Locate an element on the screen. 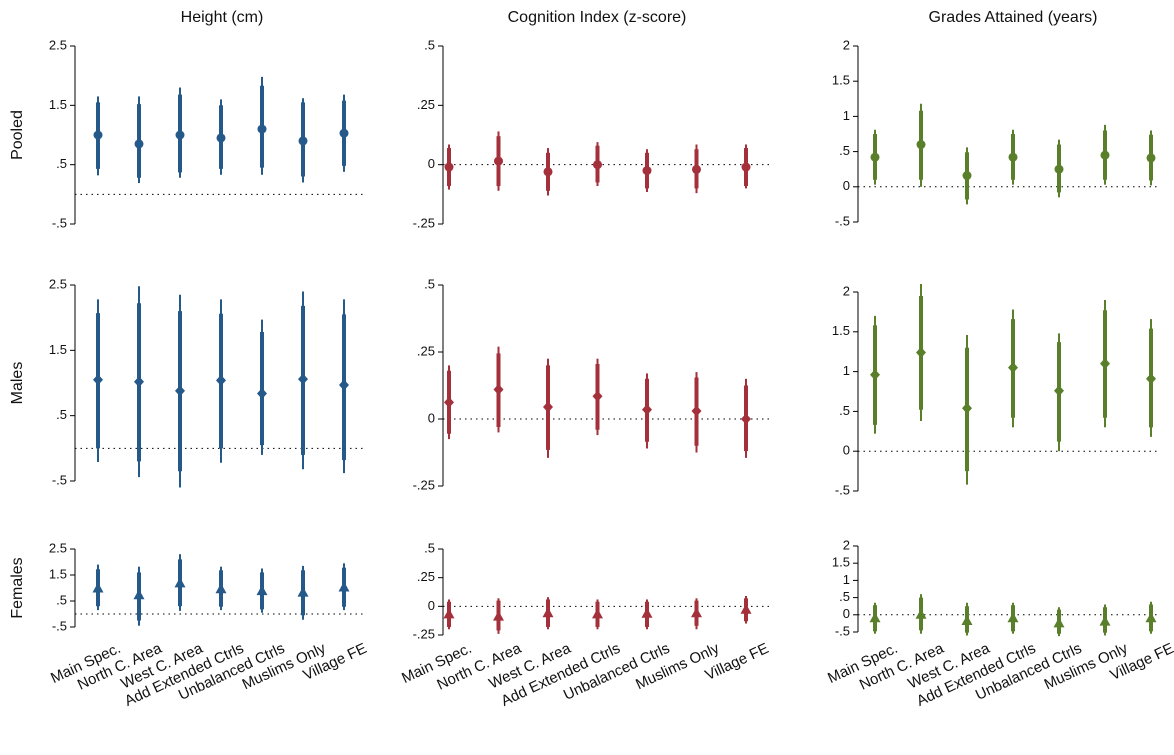 Image resolution: width=1174 pixels, height=755 pixels. row-label: Females is located at coordinates (17, 587).